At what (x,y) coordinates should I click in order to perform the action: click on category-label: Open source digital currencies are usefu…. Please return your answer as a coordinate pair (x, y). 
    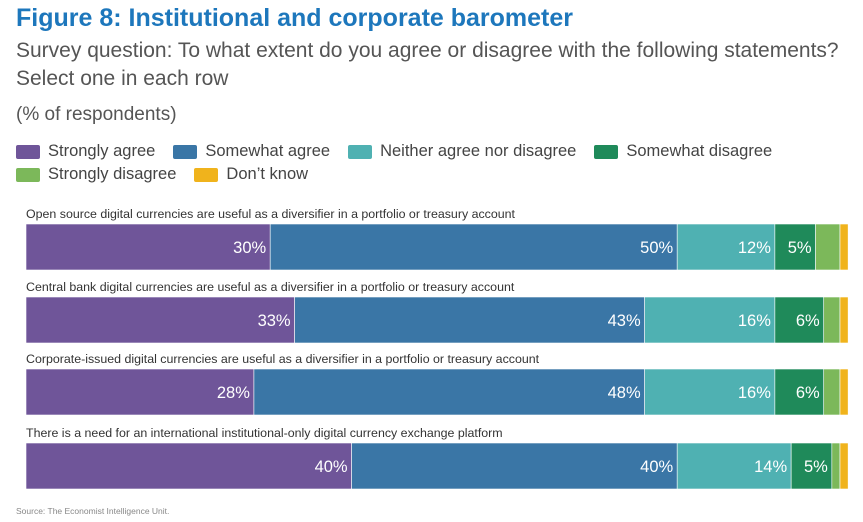
    Looking at the image, I should click on (271, 214).